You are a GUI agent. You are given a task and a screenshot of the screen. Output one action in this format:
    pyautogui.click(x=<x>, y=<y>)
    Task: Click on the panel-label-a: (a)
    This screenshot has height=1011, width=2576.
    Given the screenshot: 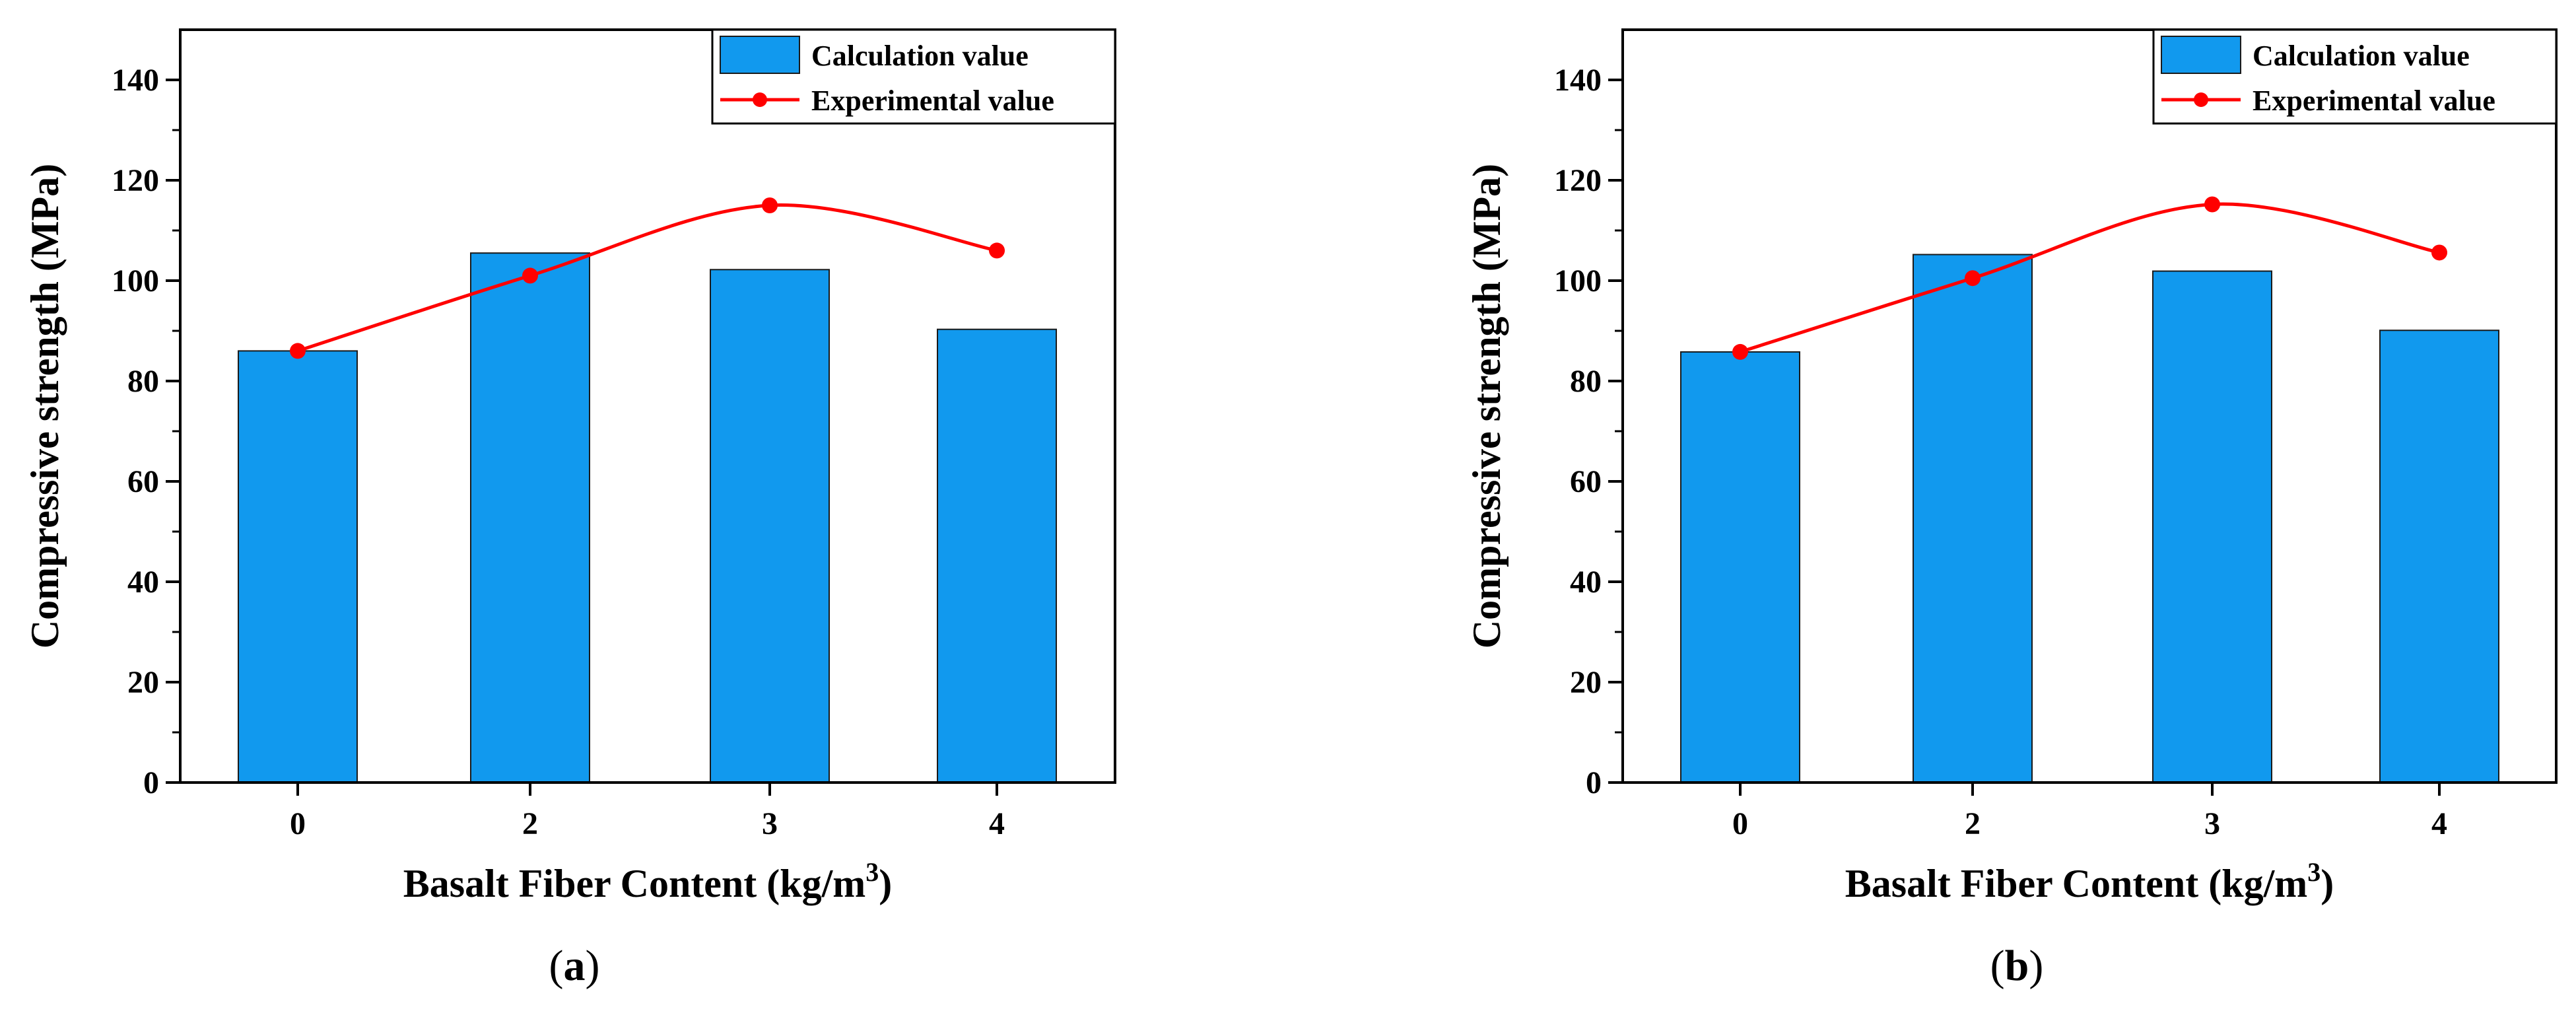 What is the action you would take?
    pyautogui.click(x=574, y=966)
    